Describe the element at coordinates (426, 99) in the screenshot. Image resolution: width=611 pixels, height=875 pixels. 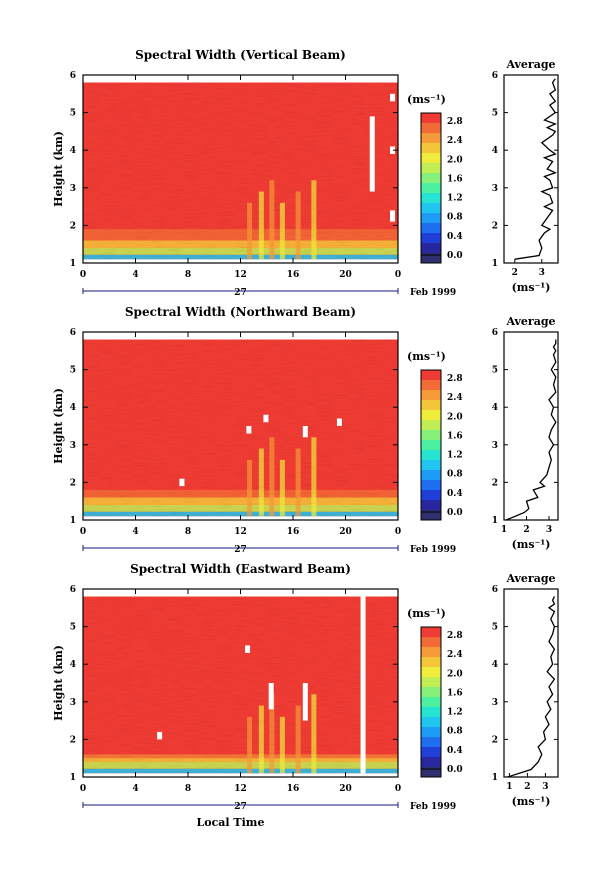
I see `colorbar-unit: (ms⁻¹)` at that location.